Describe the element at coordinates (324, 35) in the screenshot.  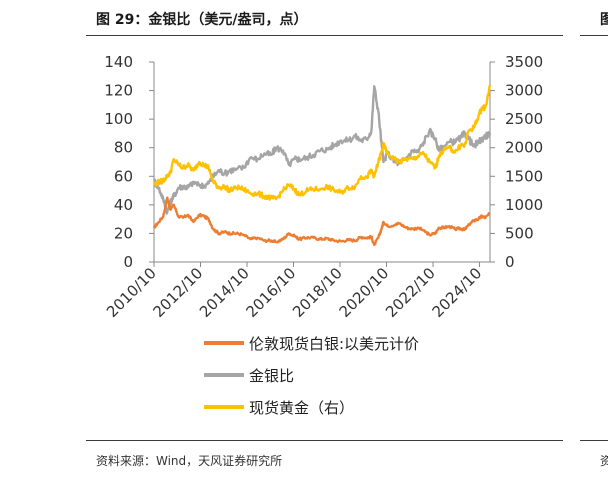
I see `title-divider` at that location.